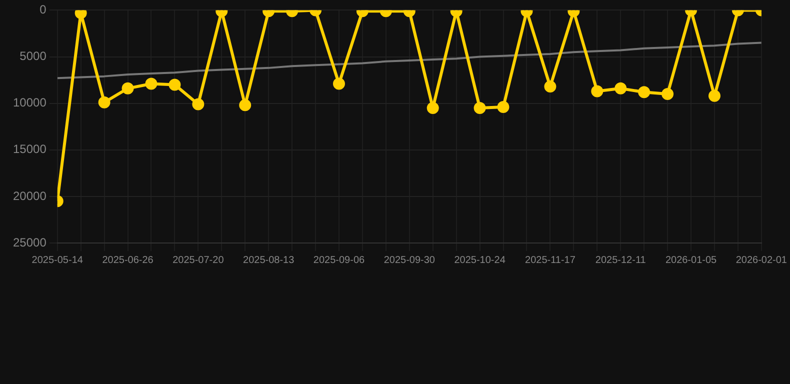 Image resolution: width=790 pixels, height=384 pixels. Describe the element at coordinates (43, 9) in the screenshot. I see `y-tick-label: 0` at that location.